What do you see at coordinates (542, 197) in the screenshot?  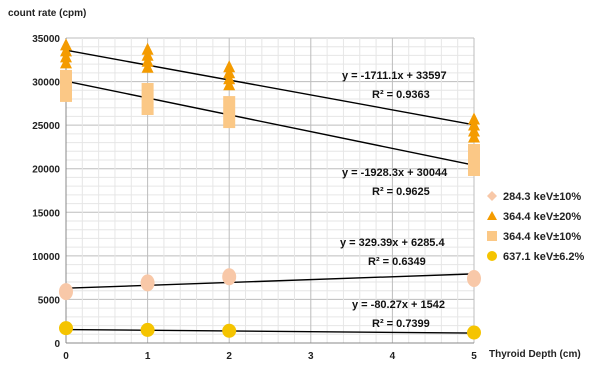 I see `legend-label: 284.3 keV±10%` at bounding box center [542, 197].